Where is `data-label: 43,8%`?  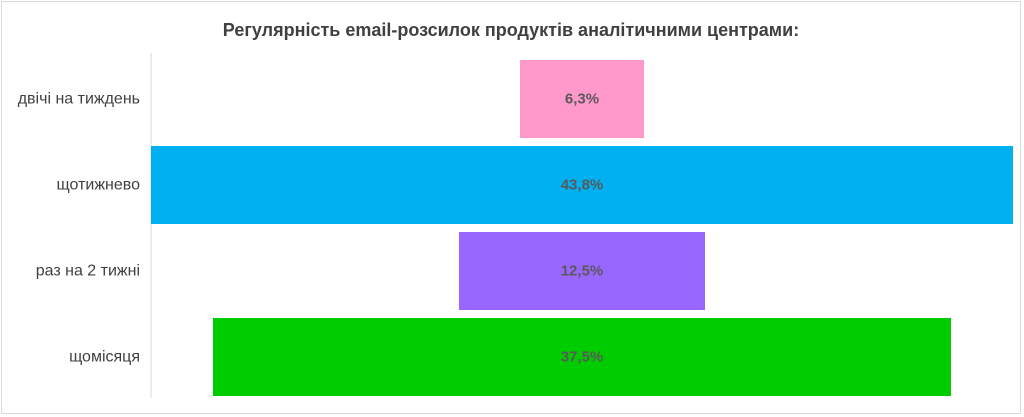 data-label: 43,8% is located at coordinates (582, 185).